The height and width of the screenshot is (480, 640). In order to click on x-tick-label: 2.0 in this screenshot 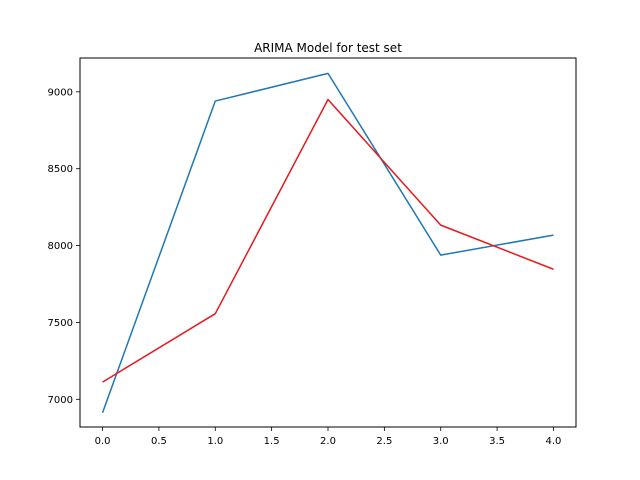, I will do `click(328, 441)`.